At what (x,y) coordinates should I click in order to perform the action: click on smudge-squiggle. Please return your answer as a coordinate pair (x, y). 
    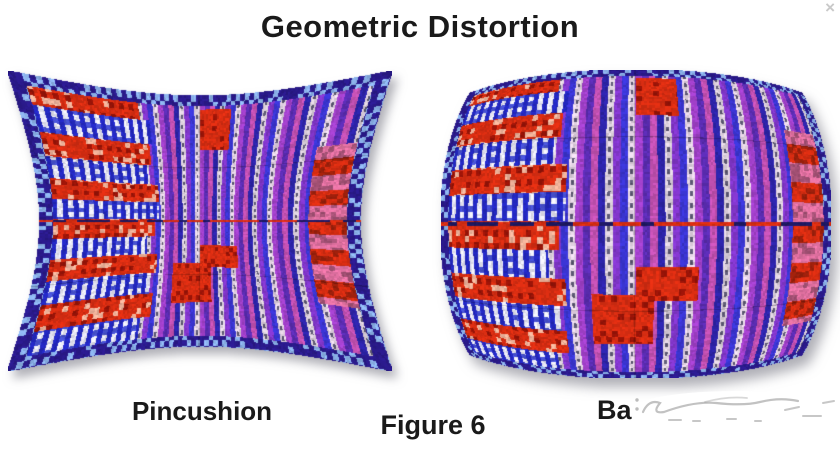
    Looking at the image, I should click on (720, 406).